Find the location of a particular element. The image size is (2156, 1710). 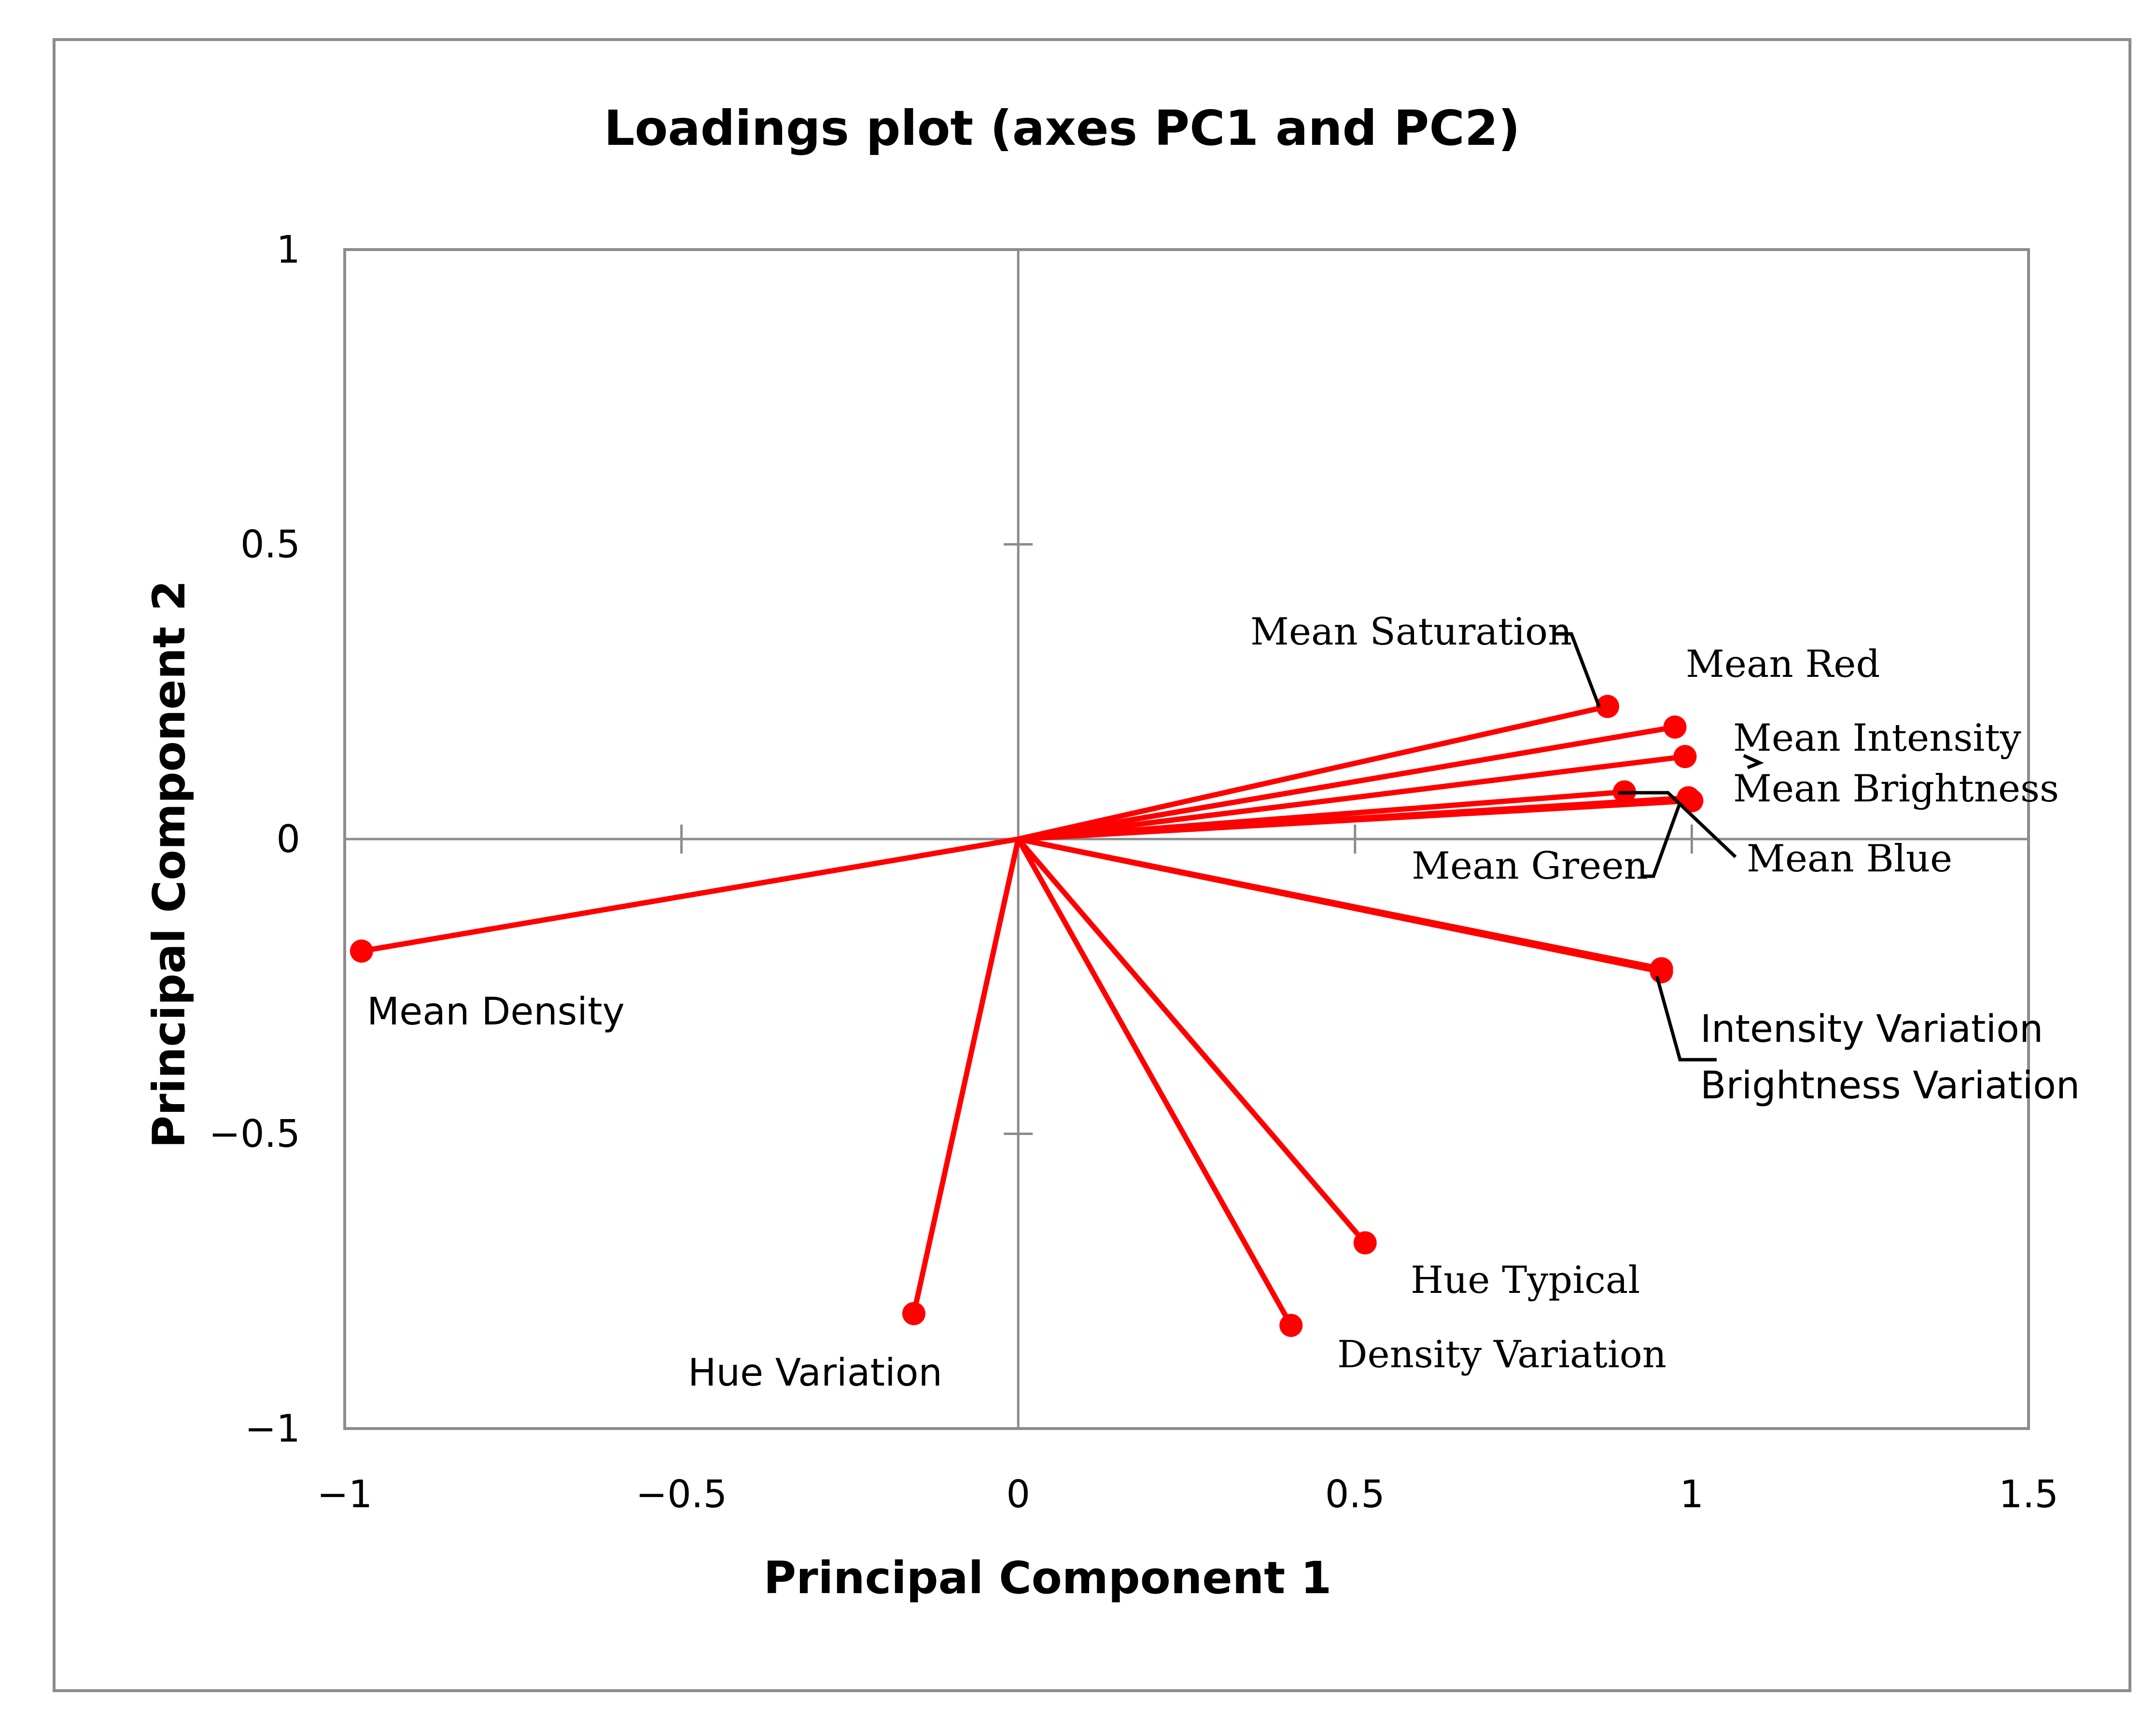

y-tick-label: −0.5 is located at coordinates (255, 1134).